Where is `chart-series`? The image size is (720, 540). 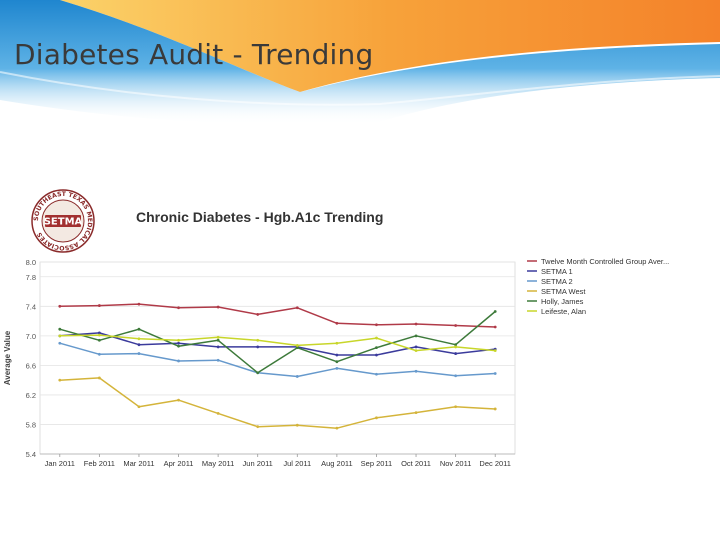 chart-series is located at coordinates (277, 366).